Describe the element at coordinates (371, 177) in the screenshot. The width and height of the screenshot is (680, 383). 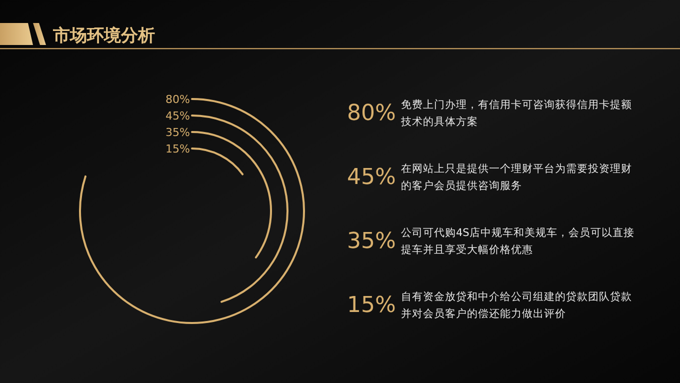
I see `data-label: 45%` at that location.